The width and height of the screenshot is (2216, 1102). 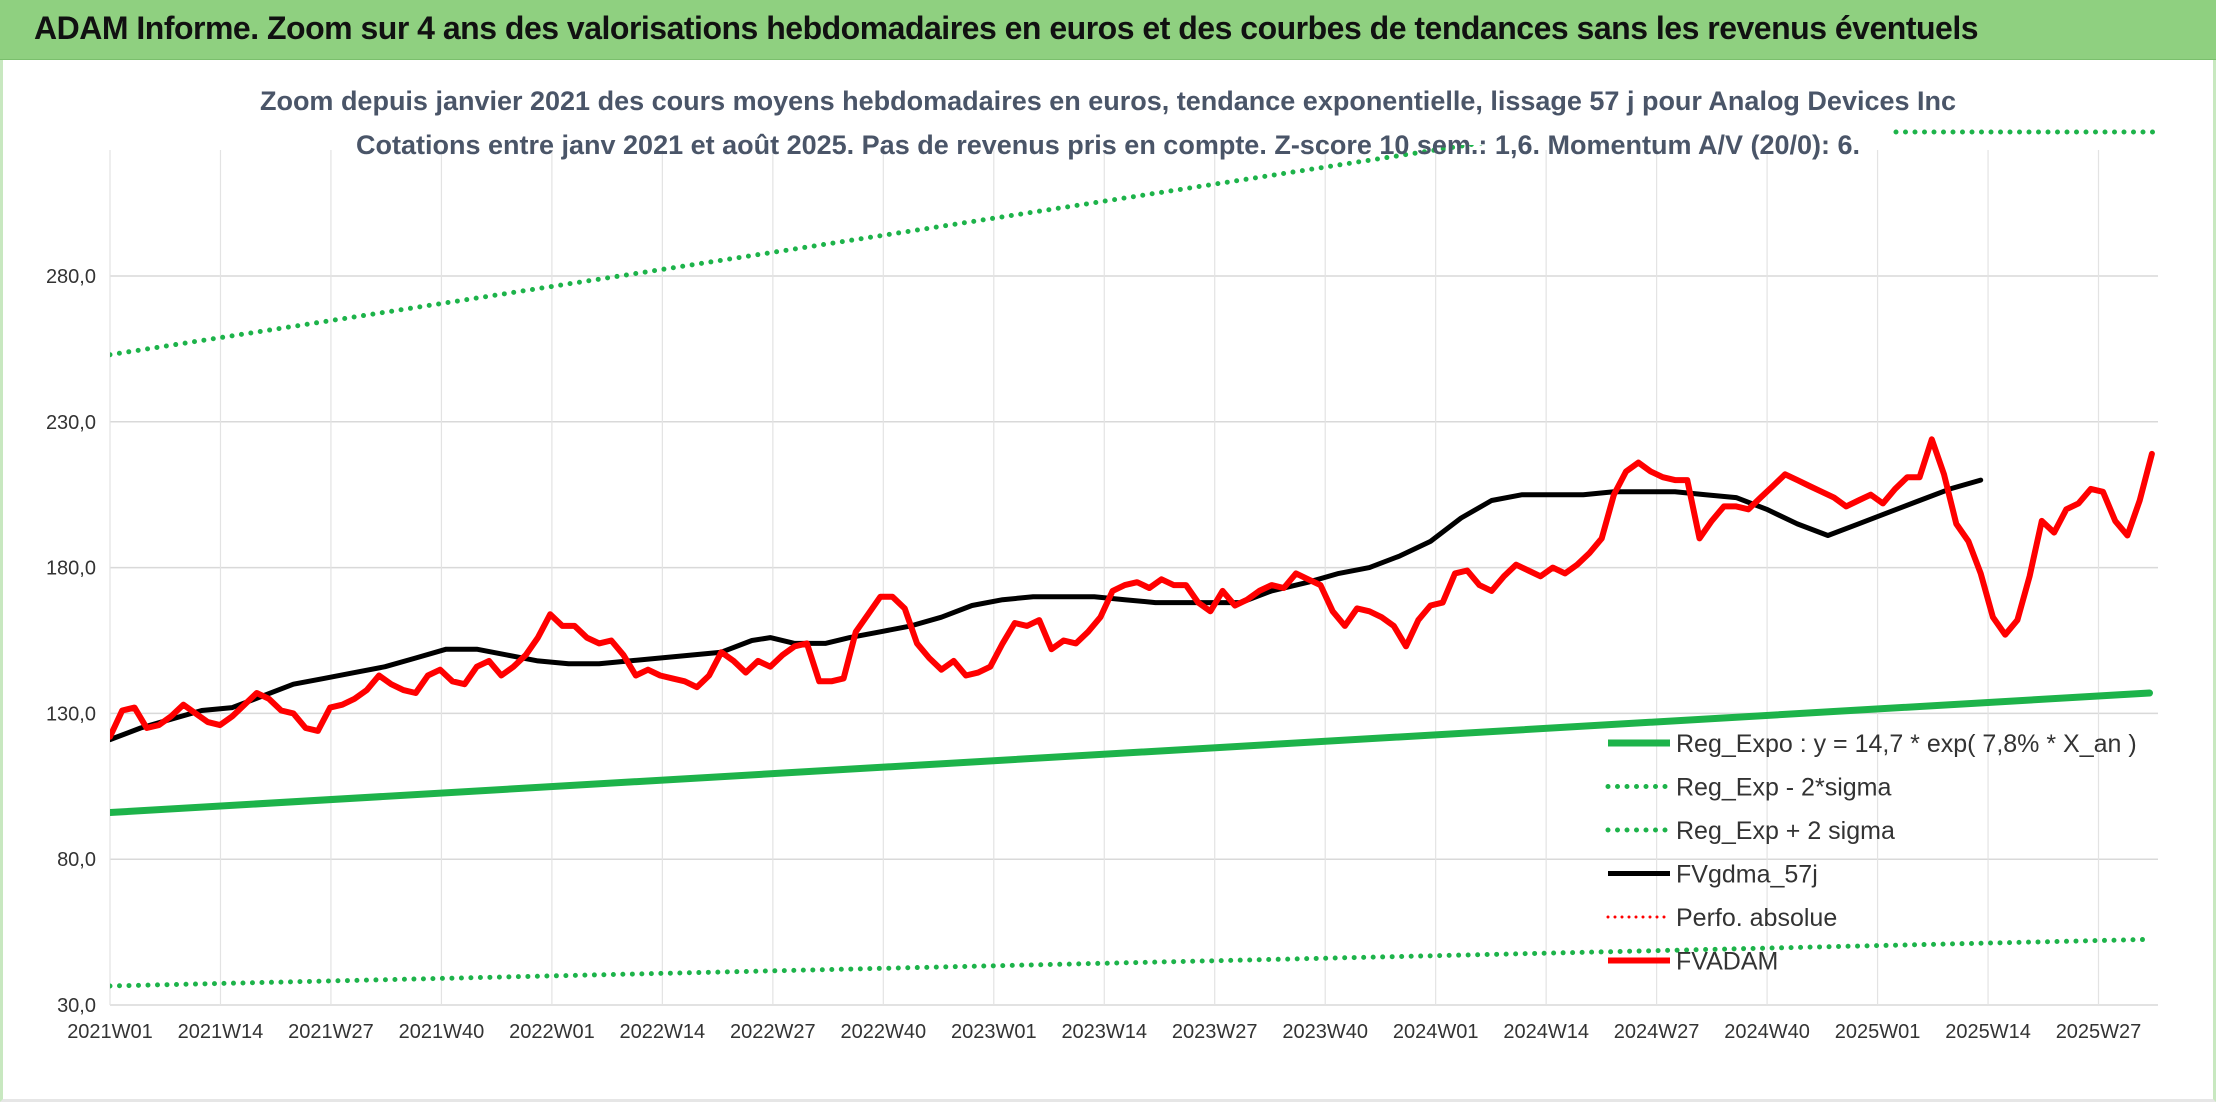 What do you see at coordinates (1767, 1032) in the screenshot?
I see `x-tick-label: 2024W40` at bounding box center [1767, 1032].